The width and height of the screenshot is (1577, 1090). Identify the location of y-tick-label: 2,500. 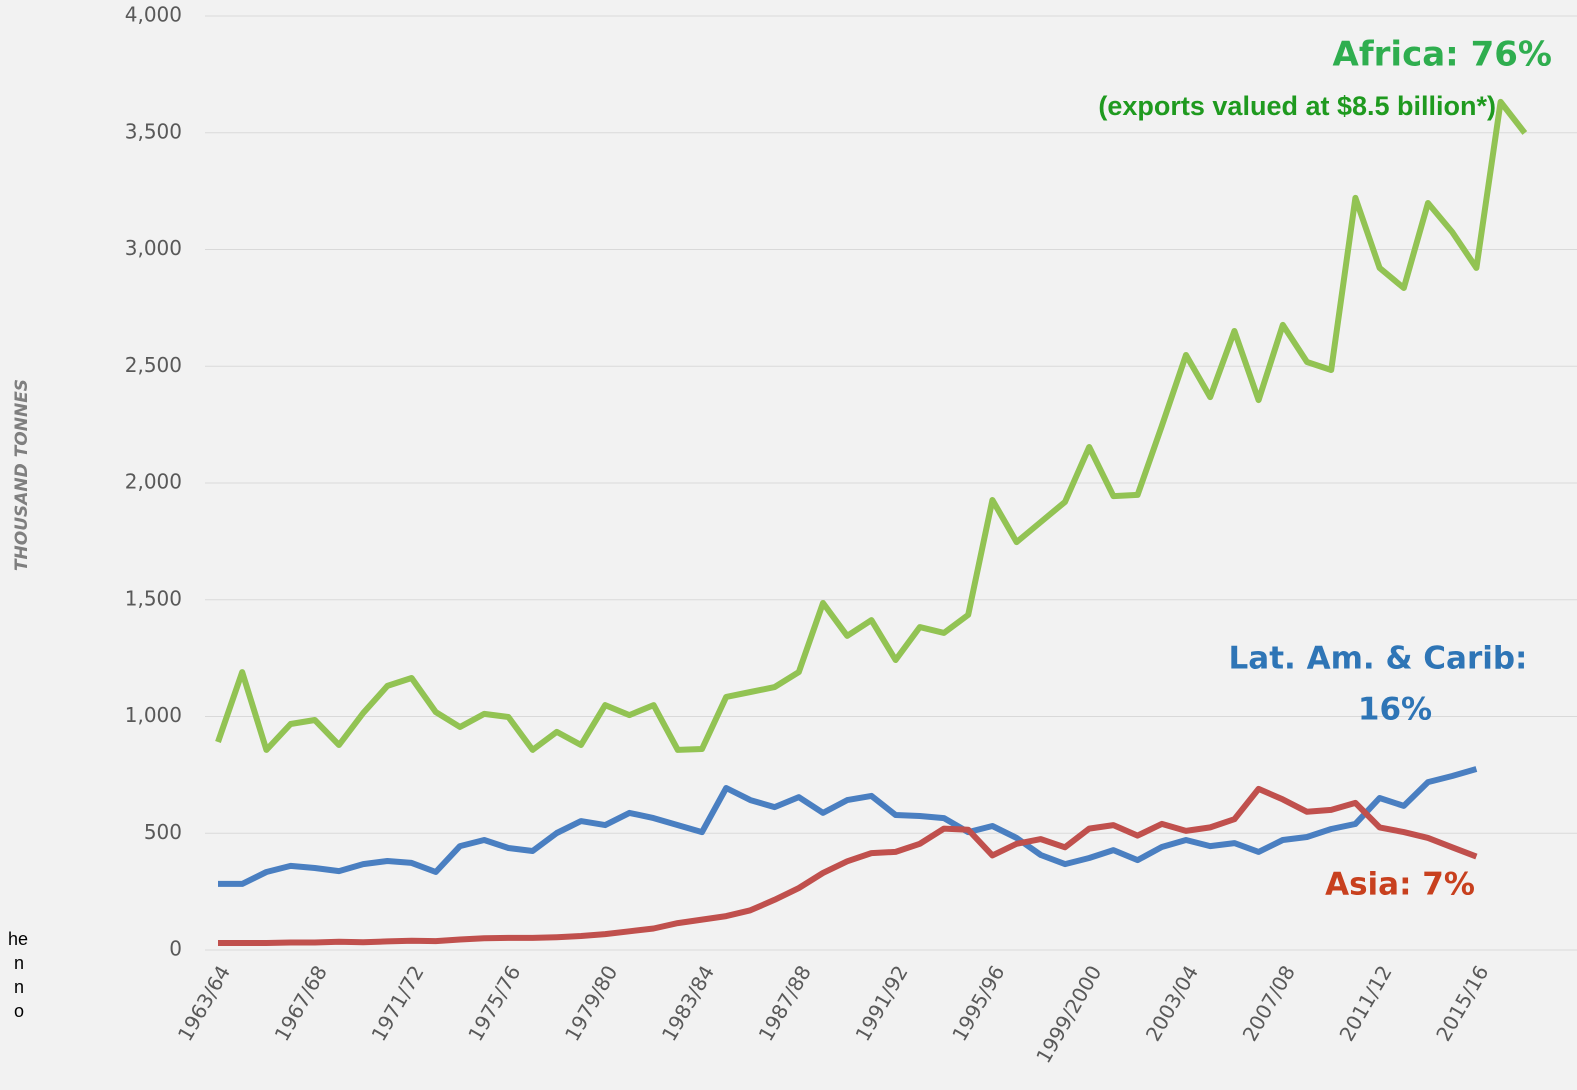
(153, 365).